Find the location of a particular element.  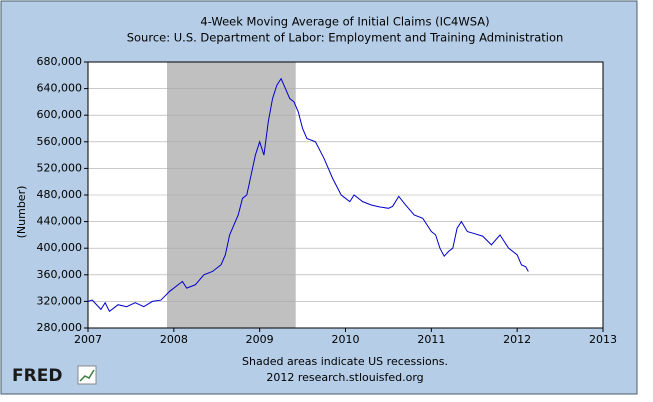

credit: 2012 research.stlouisfed.org is located at coordinates (344, 377).